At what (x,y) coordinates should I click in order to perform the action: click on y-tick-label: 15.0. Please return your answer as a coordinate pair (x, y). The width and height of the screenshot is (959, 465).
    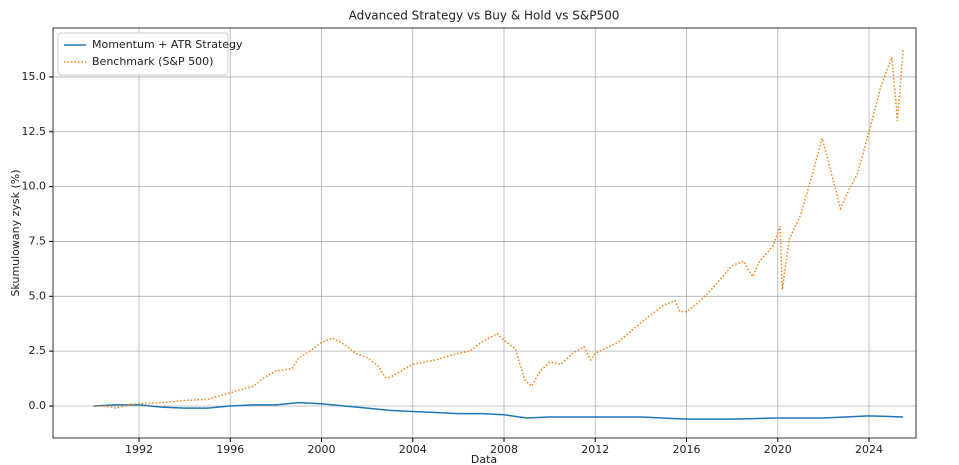
    Looking at the image, I should click on (34, 76).